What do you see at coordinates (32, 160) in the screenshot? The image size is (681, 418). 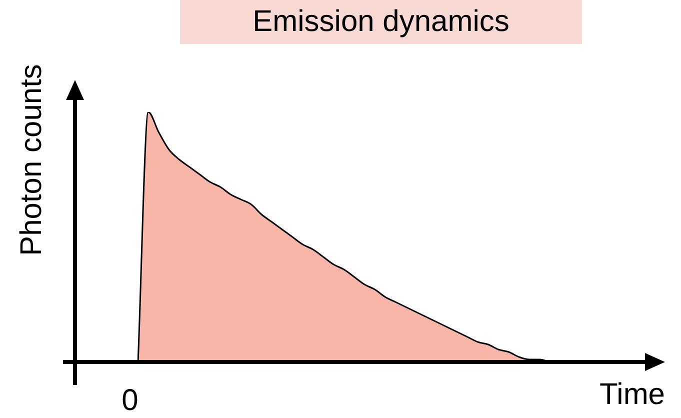 I see `y-axis-title: Photon counts` at bounding box center [32, 160].